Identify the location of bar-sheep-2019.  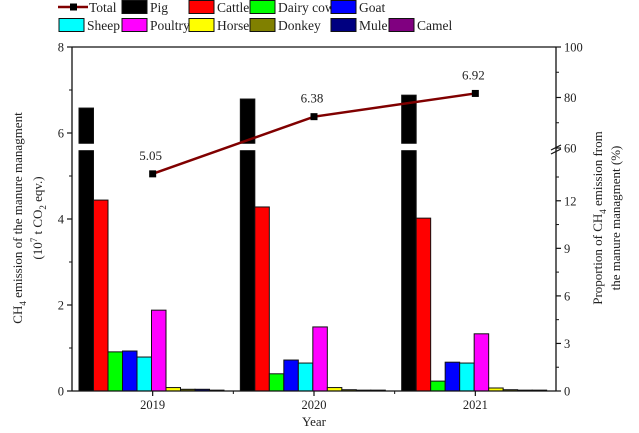
(144, 374).